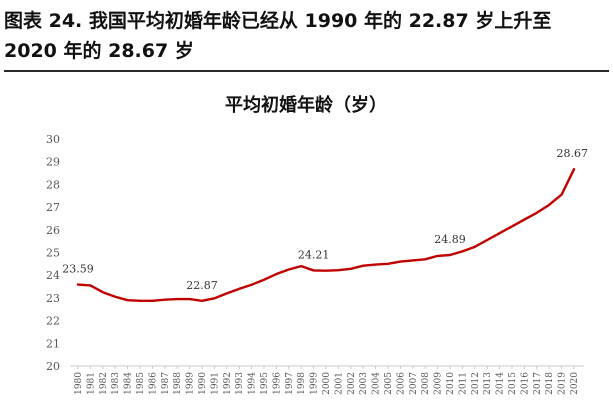 Image resolution: width=613 pixels, height=418 pixels. Describe the element at coordinates (352, 383) in the screenshot. I see `x-tick-label: 2002` at that location.